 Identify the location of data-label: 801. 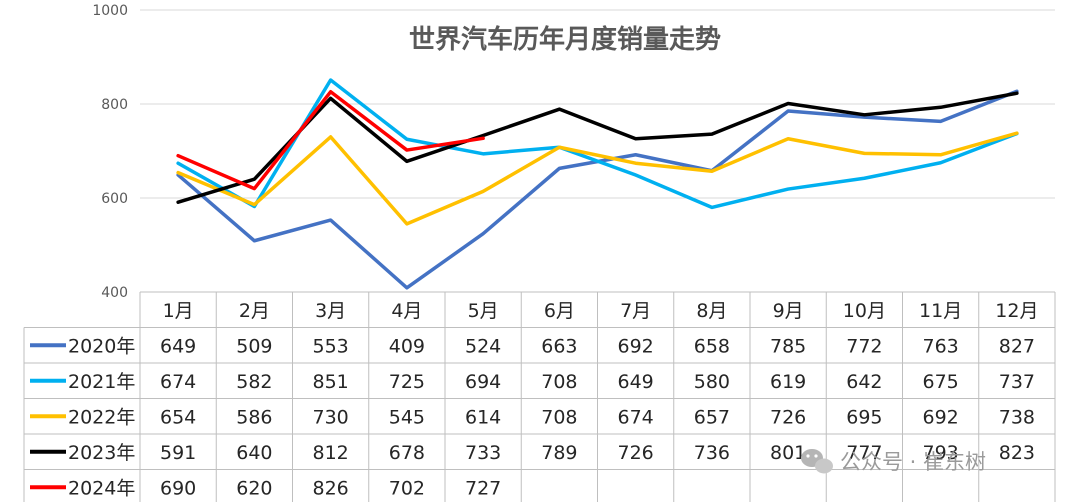
(788, 453).